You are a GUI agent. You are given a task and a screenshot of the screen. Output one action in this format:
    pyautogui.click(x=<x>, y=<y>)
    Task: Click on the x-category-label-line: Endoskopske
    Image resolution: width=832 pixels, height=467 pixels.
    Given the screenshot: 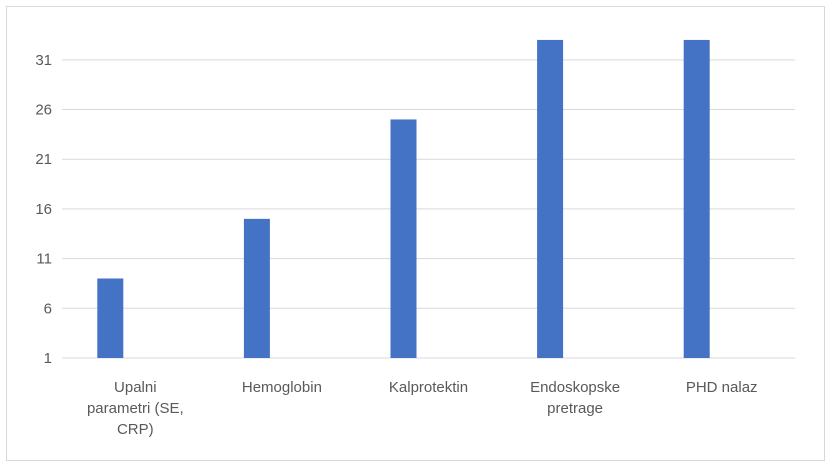 What is the action you would take?
    pyautogui.click(x=575, y=387)
    